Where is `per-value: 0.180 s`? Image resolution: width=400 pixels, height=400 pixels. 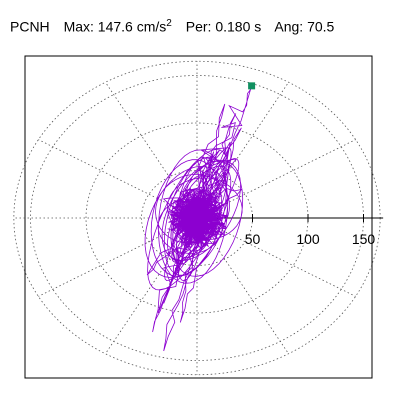 per-value: 0.180 s is located at coordinates (238, 26).